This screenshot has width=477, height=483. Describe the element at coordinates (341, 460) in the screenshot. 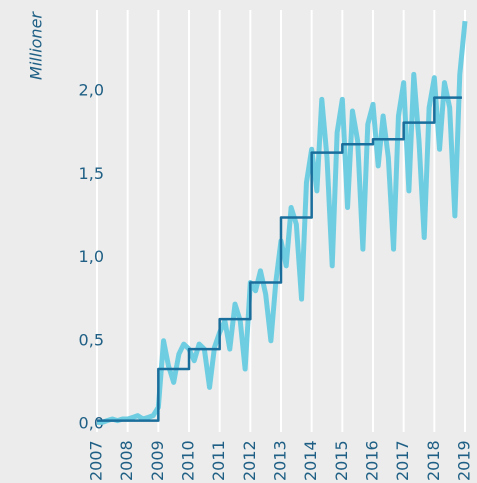

I see `x-tick-label: 2015` at that location.